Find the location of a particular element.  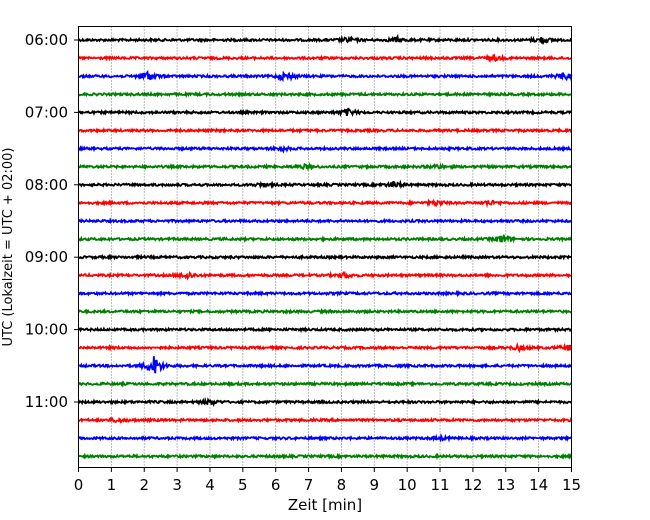

x-tick-label: 11 is located at coordinates (439, 485).